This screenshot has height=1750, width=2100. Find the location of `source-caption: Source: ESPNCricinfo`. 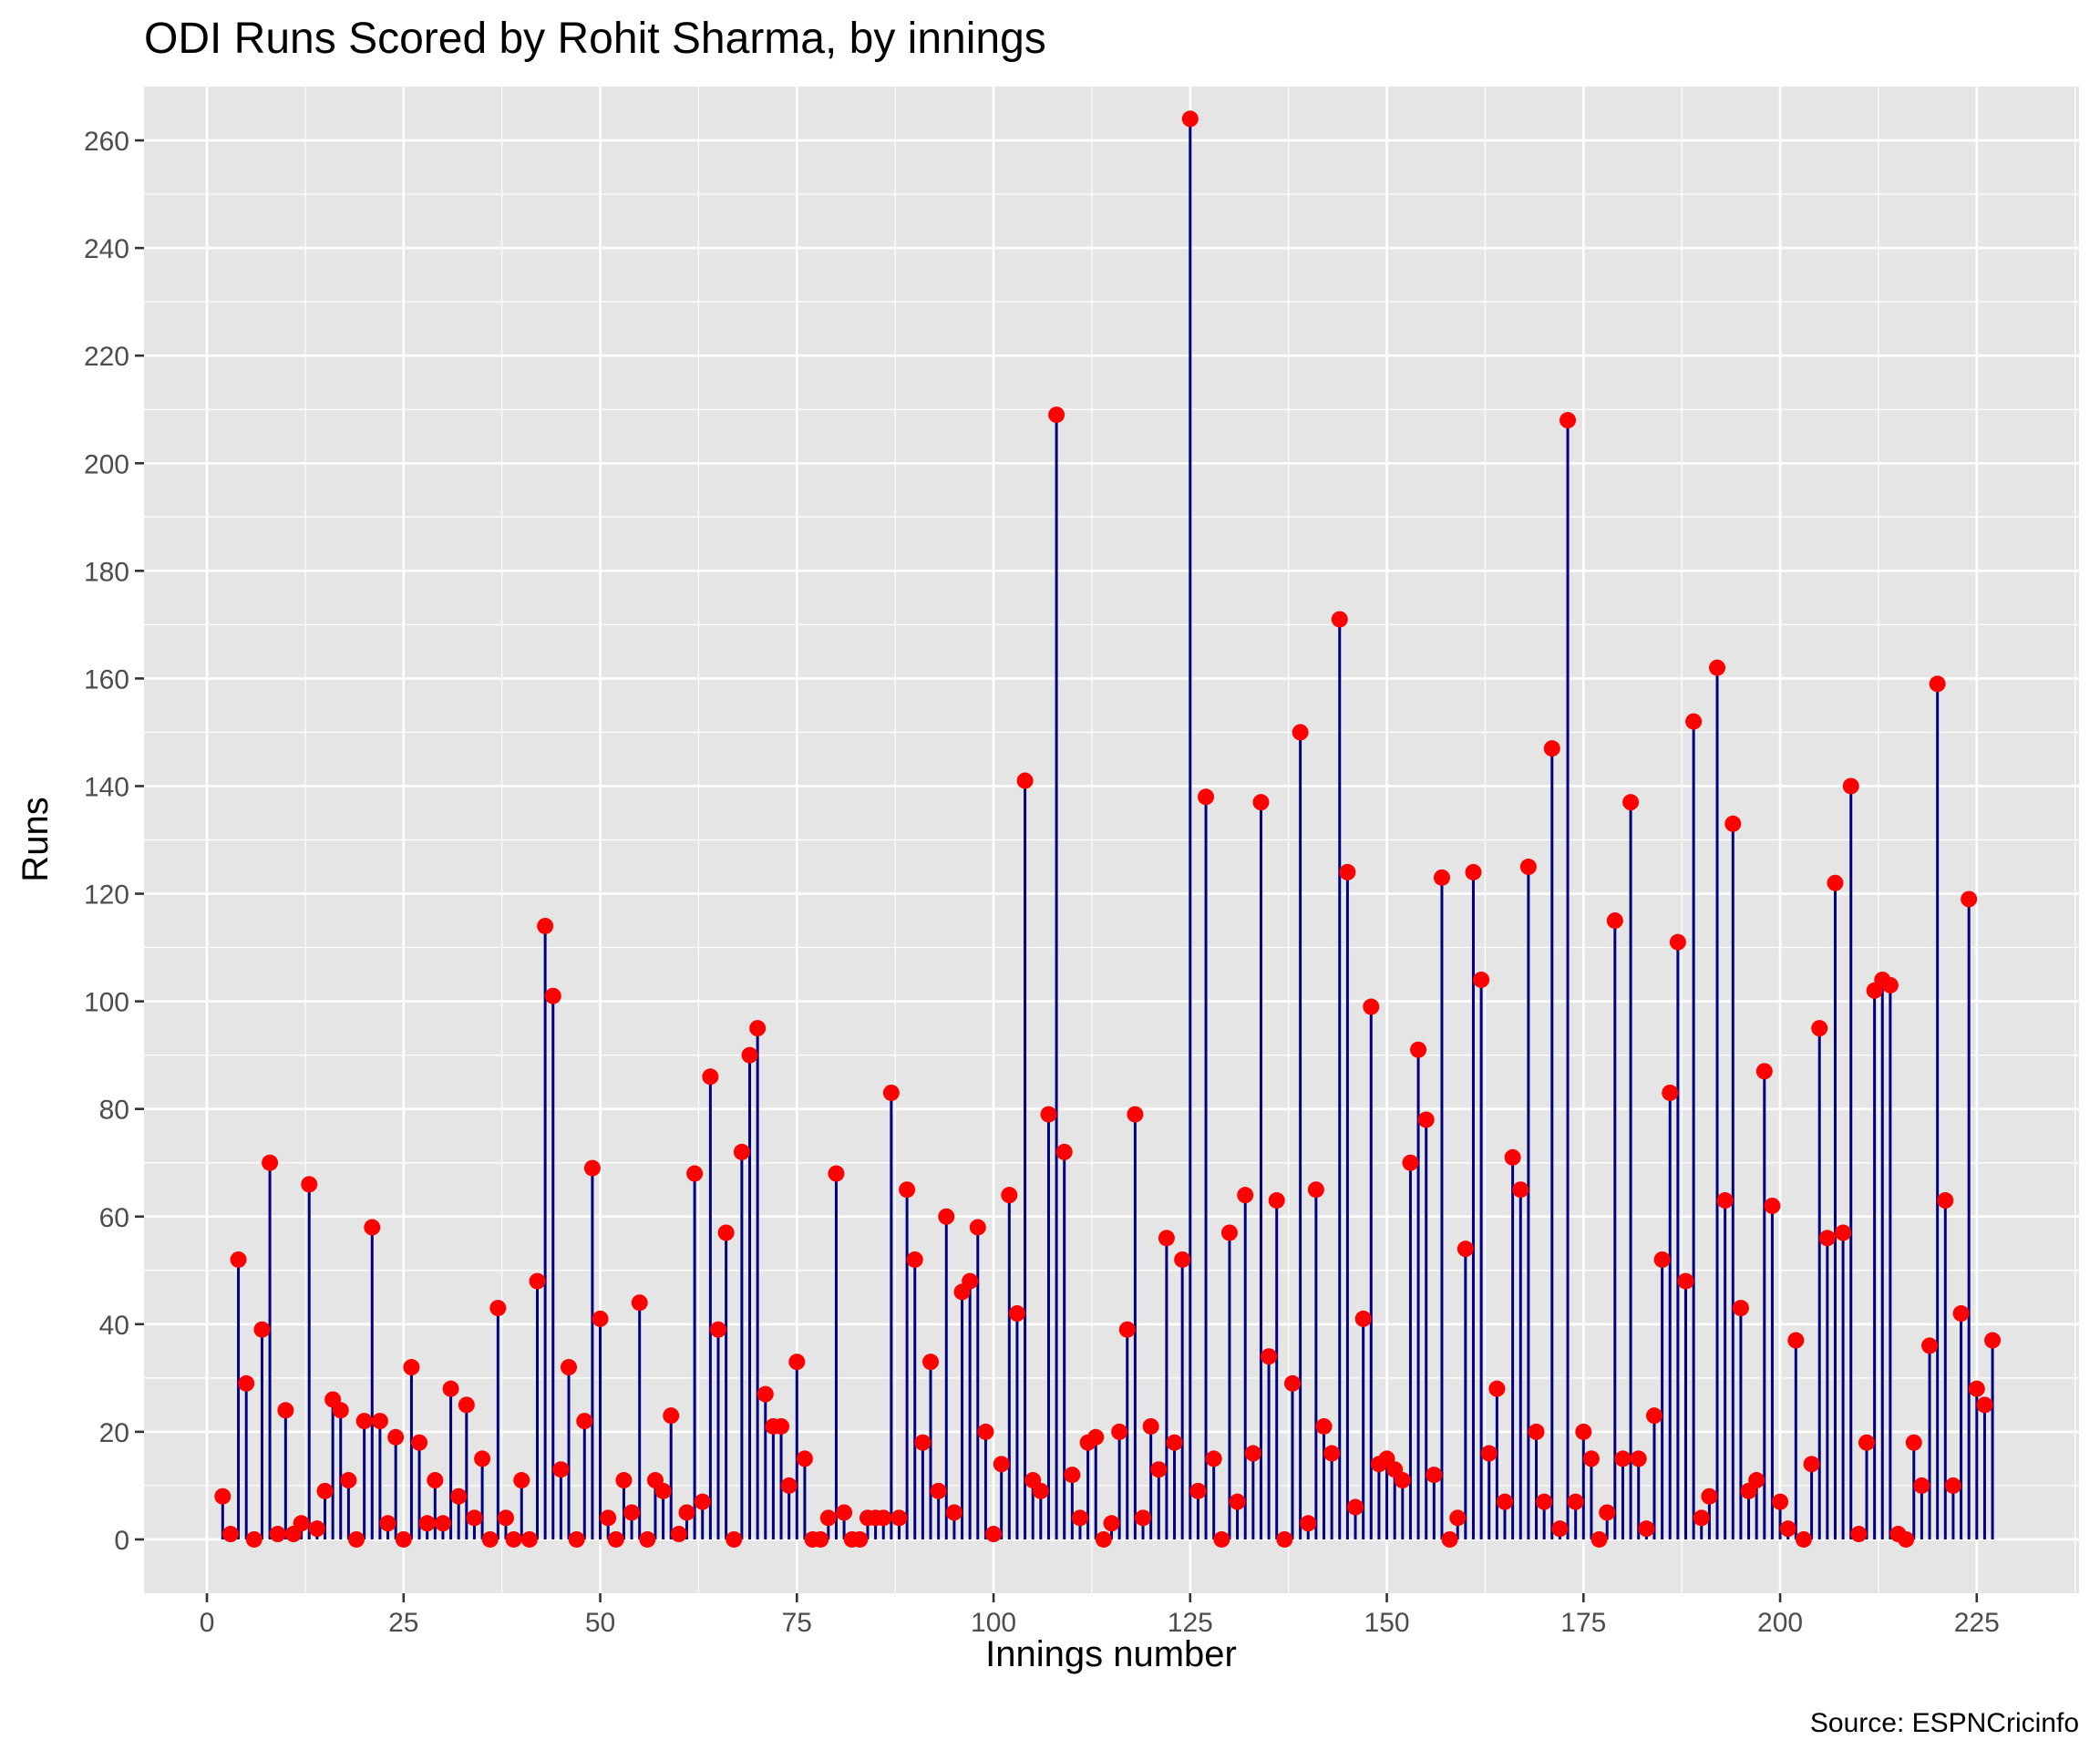

source-caption: Source: ESPNCricinfo is located at coordinates (1944, 1723).